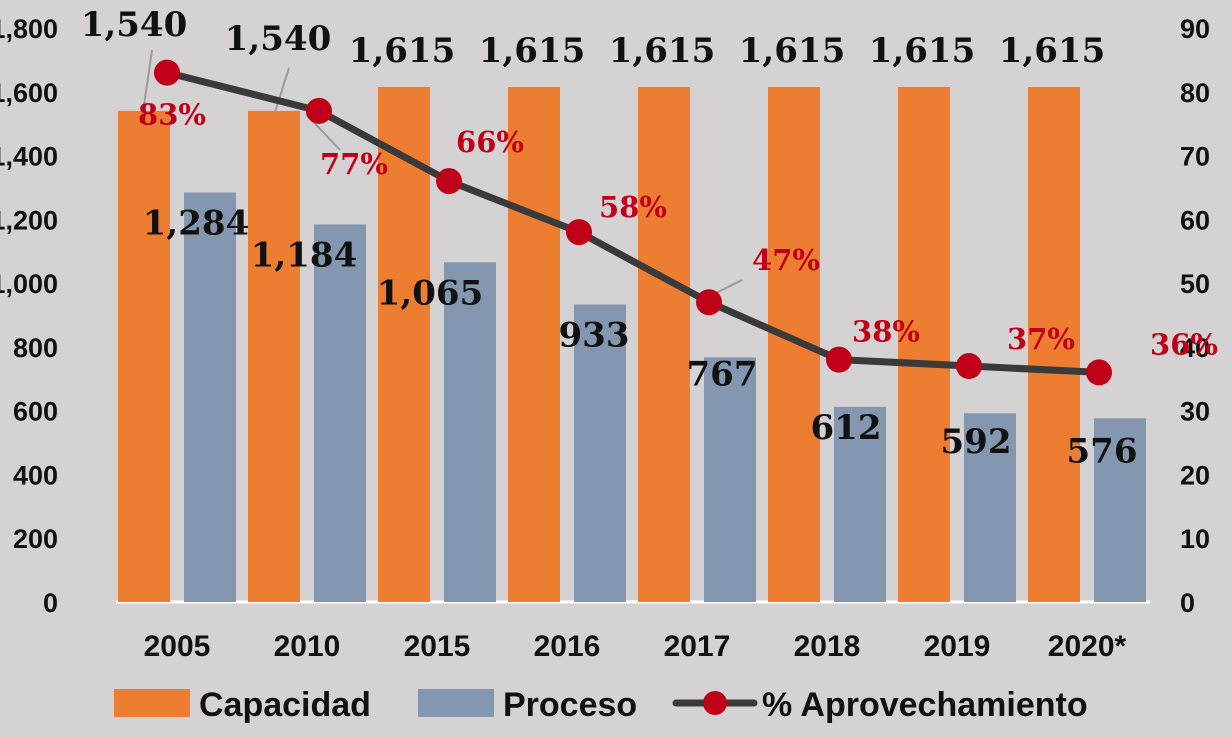 This screenshot has height=737, width=1232. I want to click on x-axis-category-label: 2017, so click(697, 646).